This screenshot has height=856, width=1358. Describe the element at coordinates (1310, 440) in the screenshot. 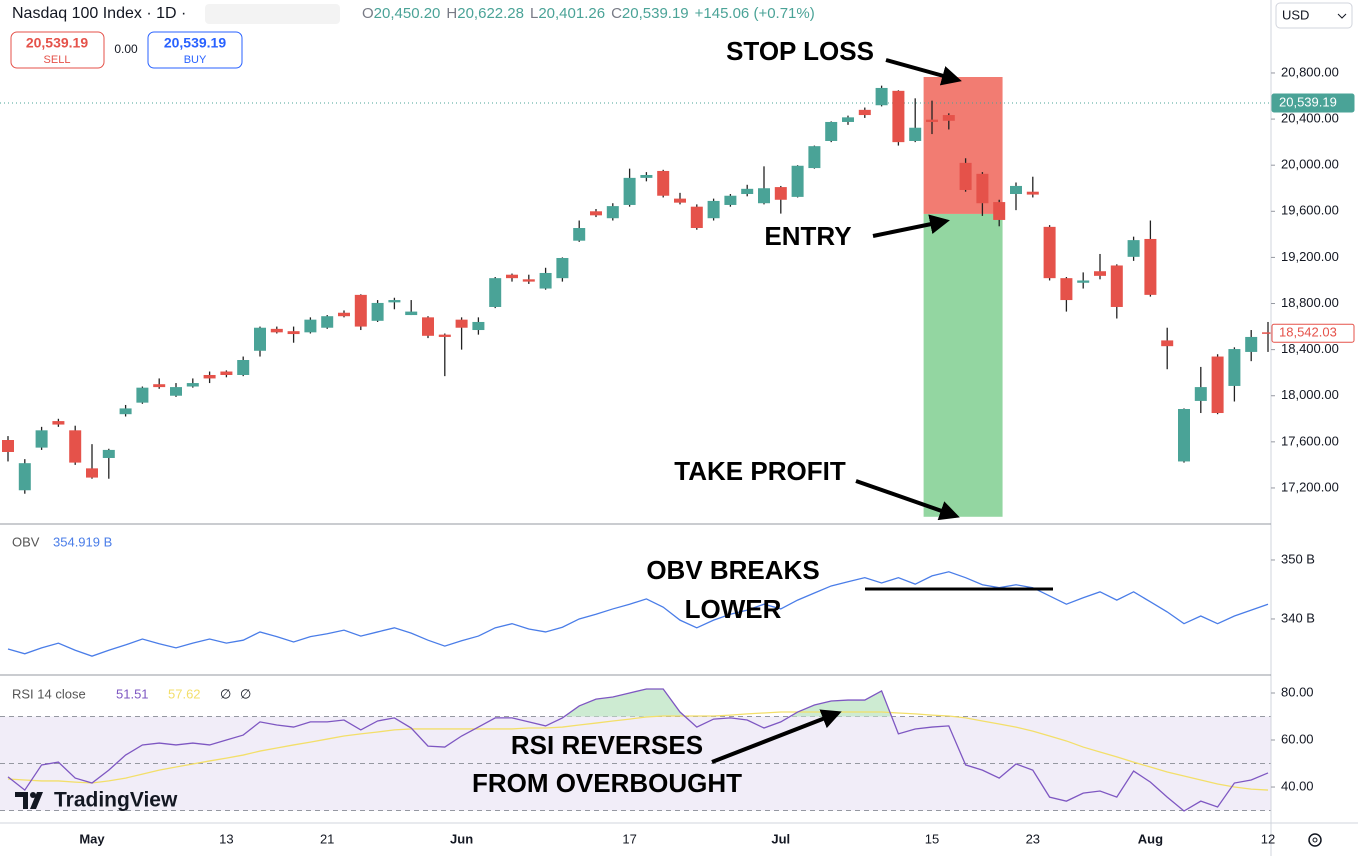

I see `y-tick-label: 17,600.00` at that location.